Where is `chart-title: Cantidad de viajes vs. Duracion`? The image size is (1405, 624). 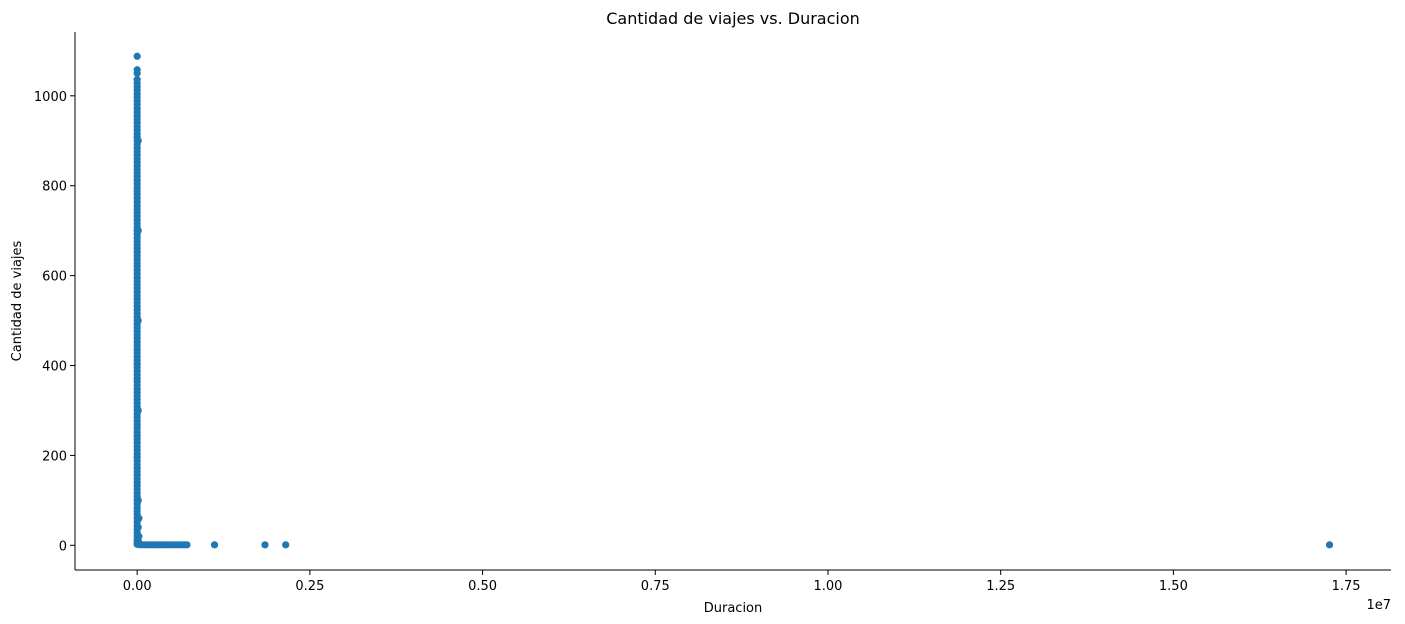 chart-title: Cantidad de viajes vs. Duracion is located at coordinates (733, 18).